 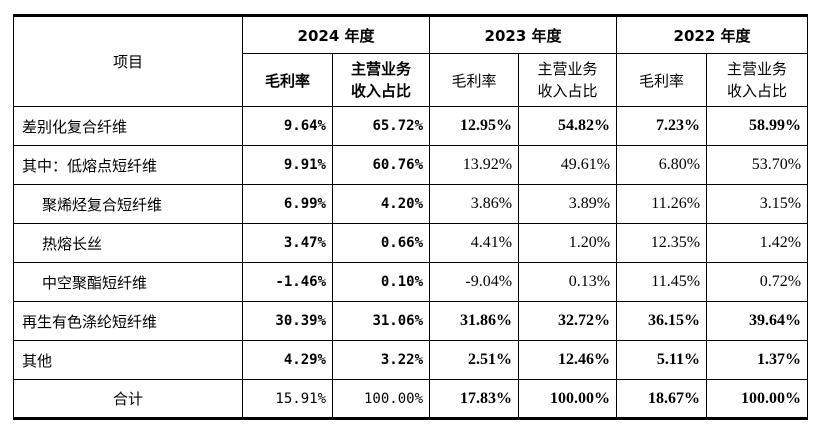 What do you see at coordinates (757, 399) in the screenshot?
I see `revenue-share-2022-cell: 100.00%` at bounding box center [757, 399].